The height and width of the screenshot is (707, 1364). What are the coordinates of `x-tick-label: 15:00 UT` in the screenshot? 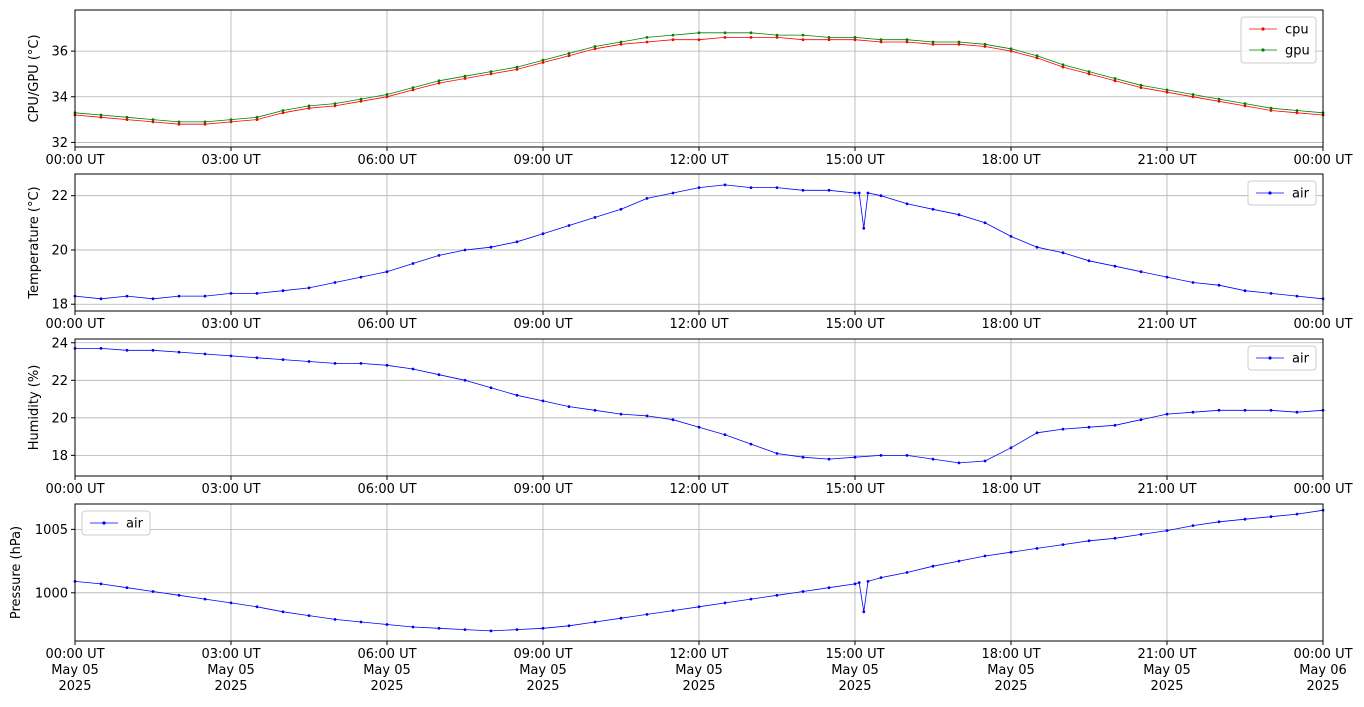 It's located at (854, 160).